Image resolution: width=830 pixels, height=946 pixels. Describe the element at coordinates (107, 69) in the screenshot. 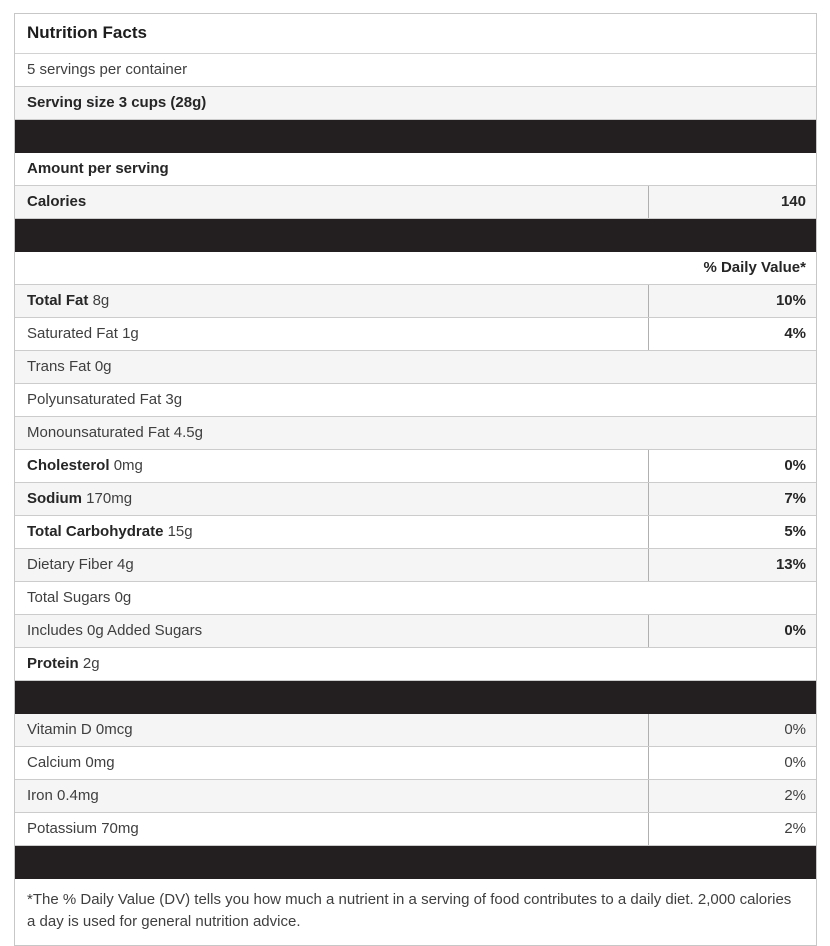

I see `servings-per-container-text: 5 servings per container` at that location.